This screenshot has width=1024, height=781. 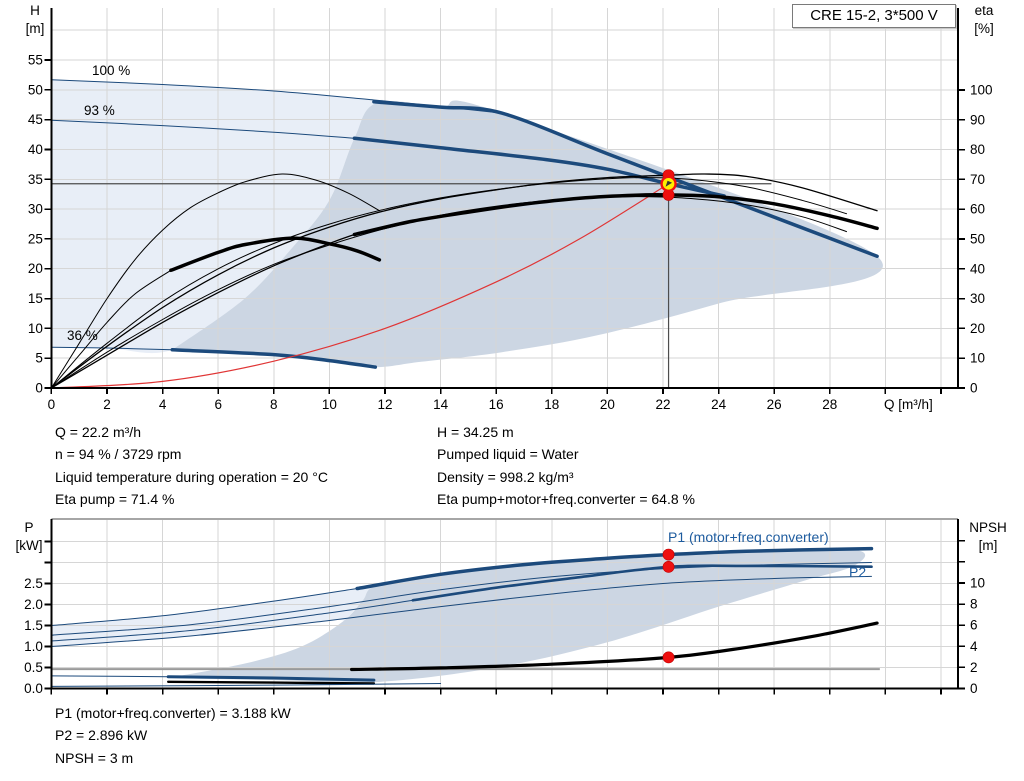 What do you see at coordinates (35, 28) in the screenshot?
I see `head-axis-unit: [m]` at bounding box center [35, 28].